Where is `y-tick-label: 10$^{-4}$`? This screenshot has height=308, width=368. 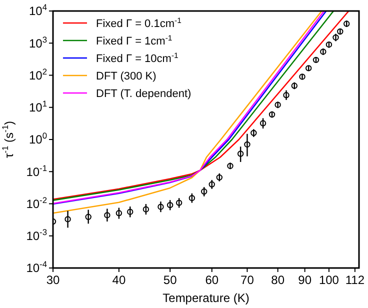 y-tick-label: 10$^{-4}$ is located at coordinates (37, 267).